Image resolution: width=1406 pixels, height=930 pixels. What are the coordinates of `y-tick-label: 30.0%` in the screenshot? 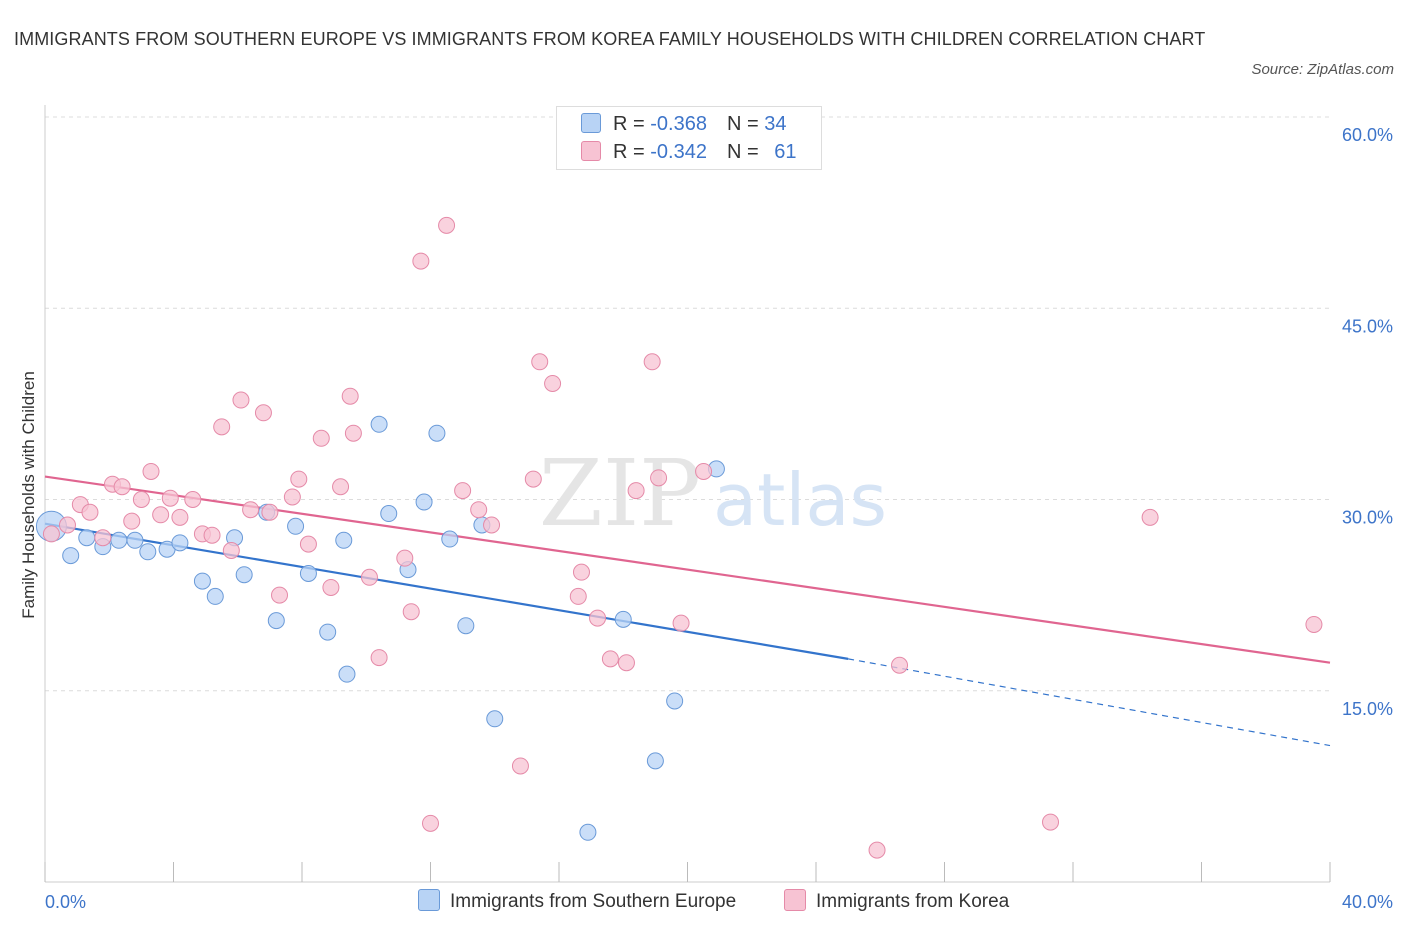 It's located at (1367, 518).